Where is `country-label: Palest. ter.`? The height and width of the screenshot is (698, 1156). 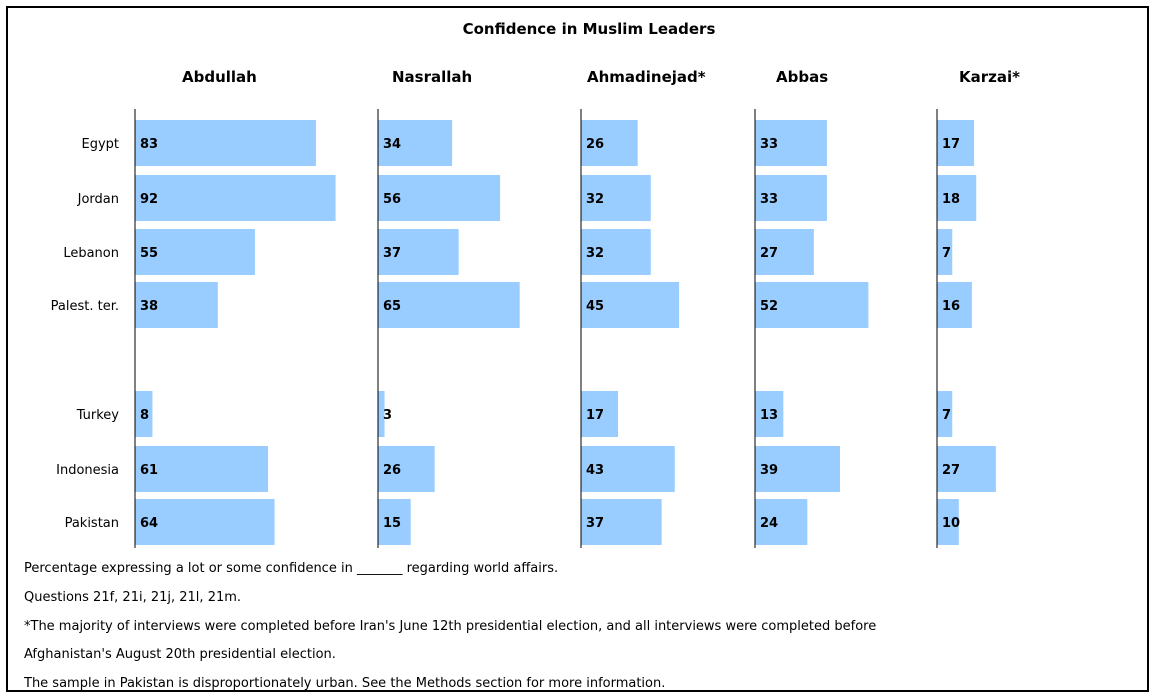 country-label: Palest. ter. is located at coordinates (85, 306).